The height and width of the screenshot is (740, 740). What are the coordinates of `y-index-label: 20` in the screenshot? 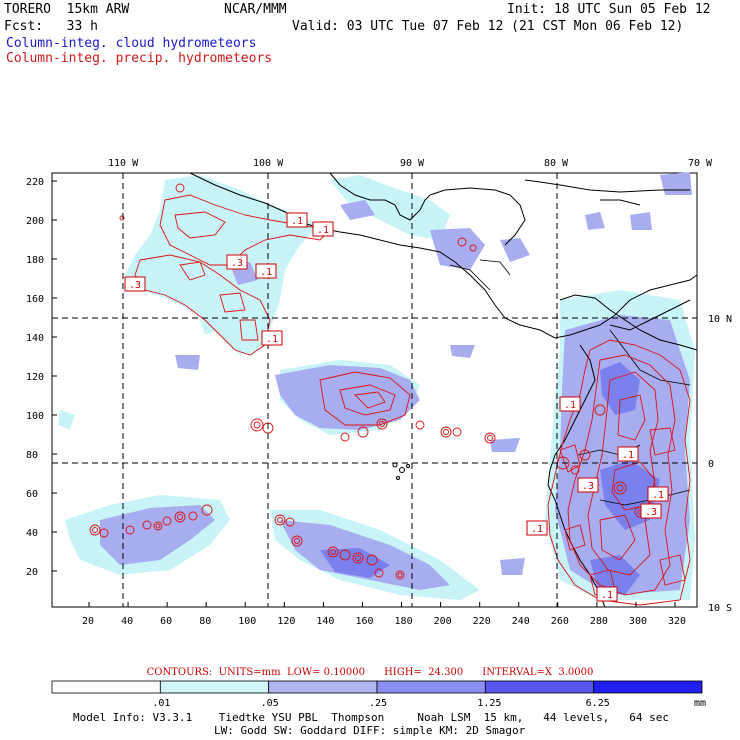 It's located at (32, 572).